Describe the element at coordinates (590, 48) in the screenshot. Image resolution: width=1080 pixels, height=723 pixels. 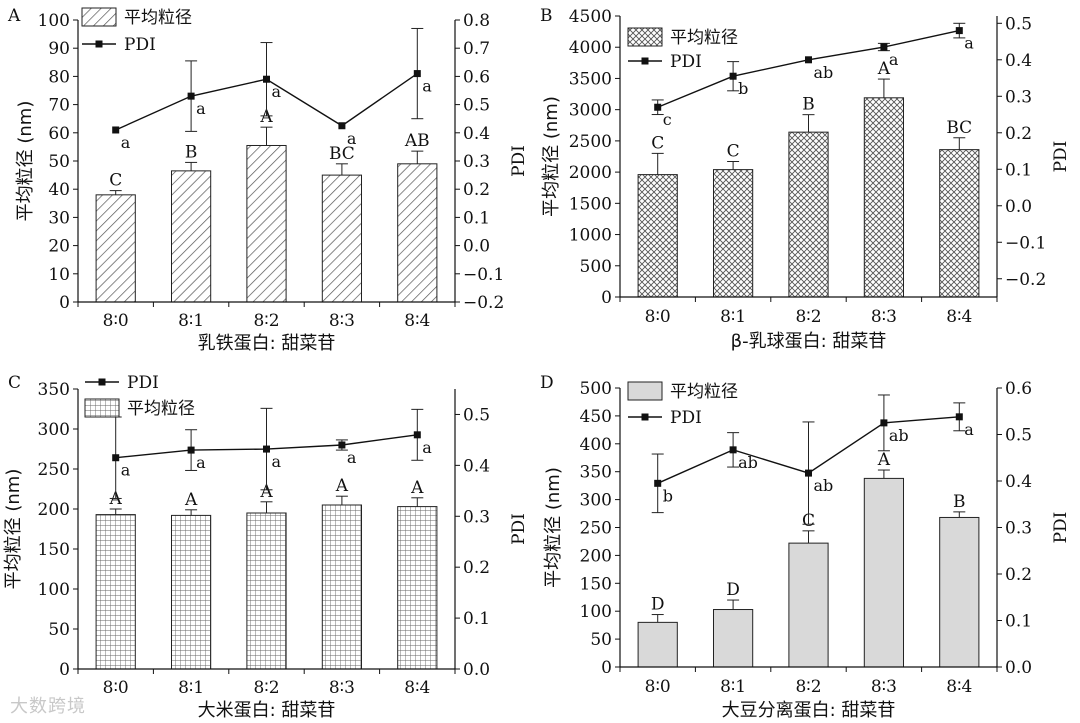
I see `y-tick-label: 4000` at that location.